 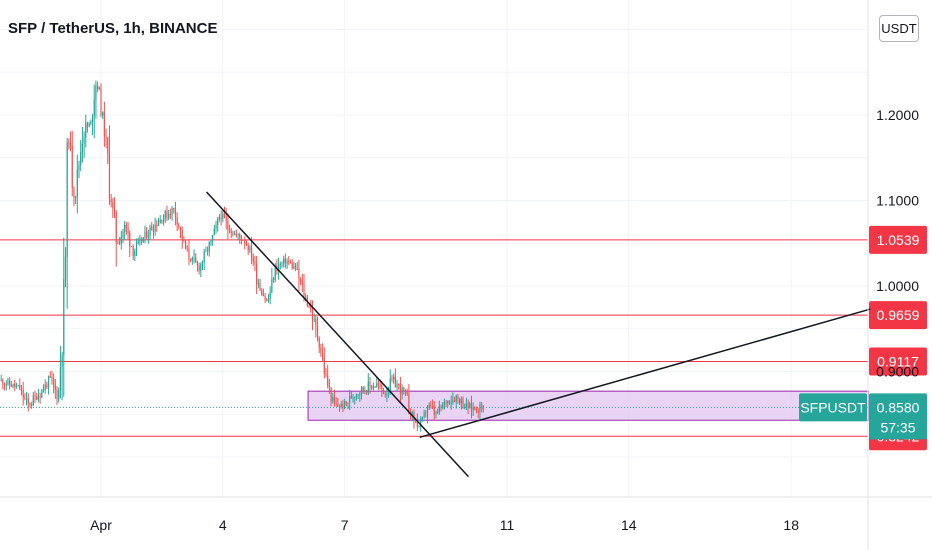 What do you see at coordinates (898, 361) in the screenshot?
I see `level-tag-bg` at bounding box center [898, 361].